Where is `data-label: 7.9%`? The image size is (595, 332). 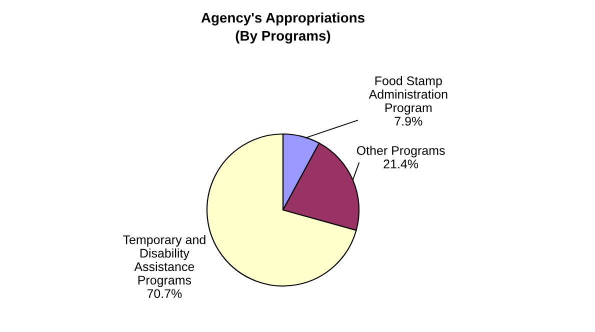 data-label: 7.9% is located at coordinates (408, 121).